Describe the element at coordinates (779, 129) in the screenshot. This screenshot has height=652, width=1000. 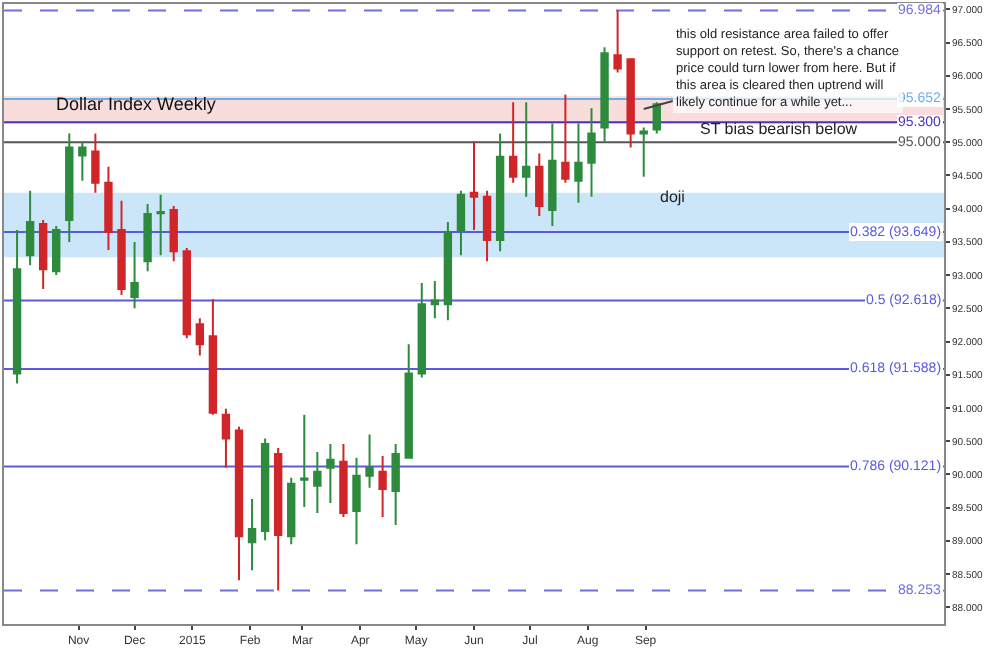
I see `annotation: ST bias bearish below` at that location.